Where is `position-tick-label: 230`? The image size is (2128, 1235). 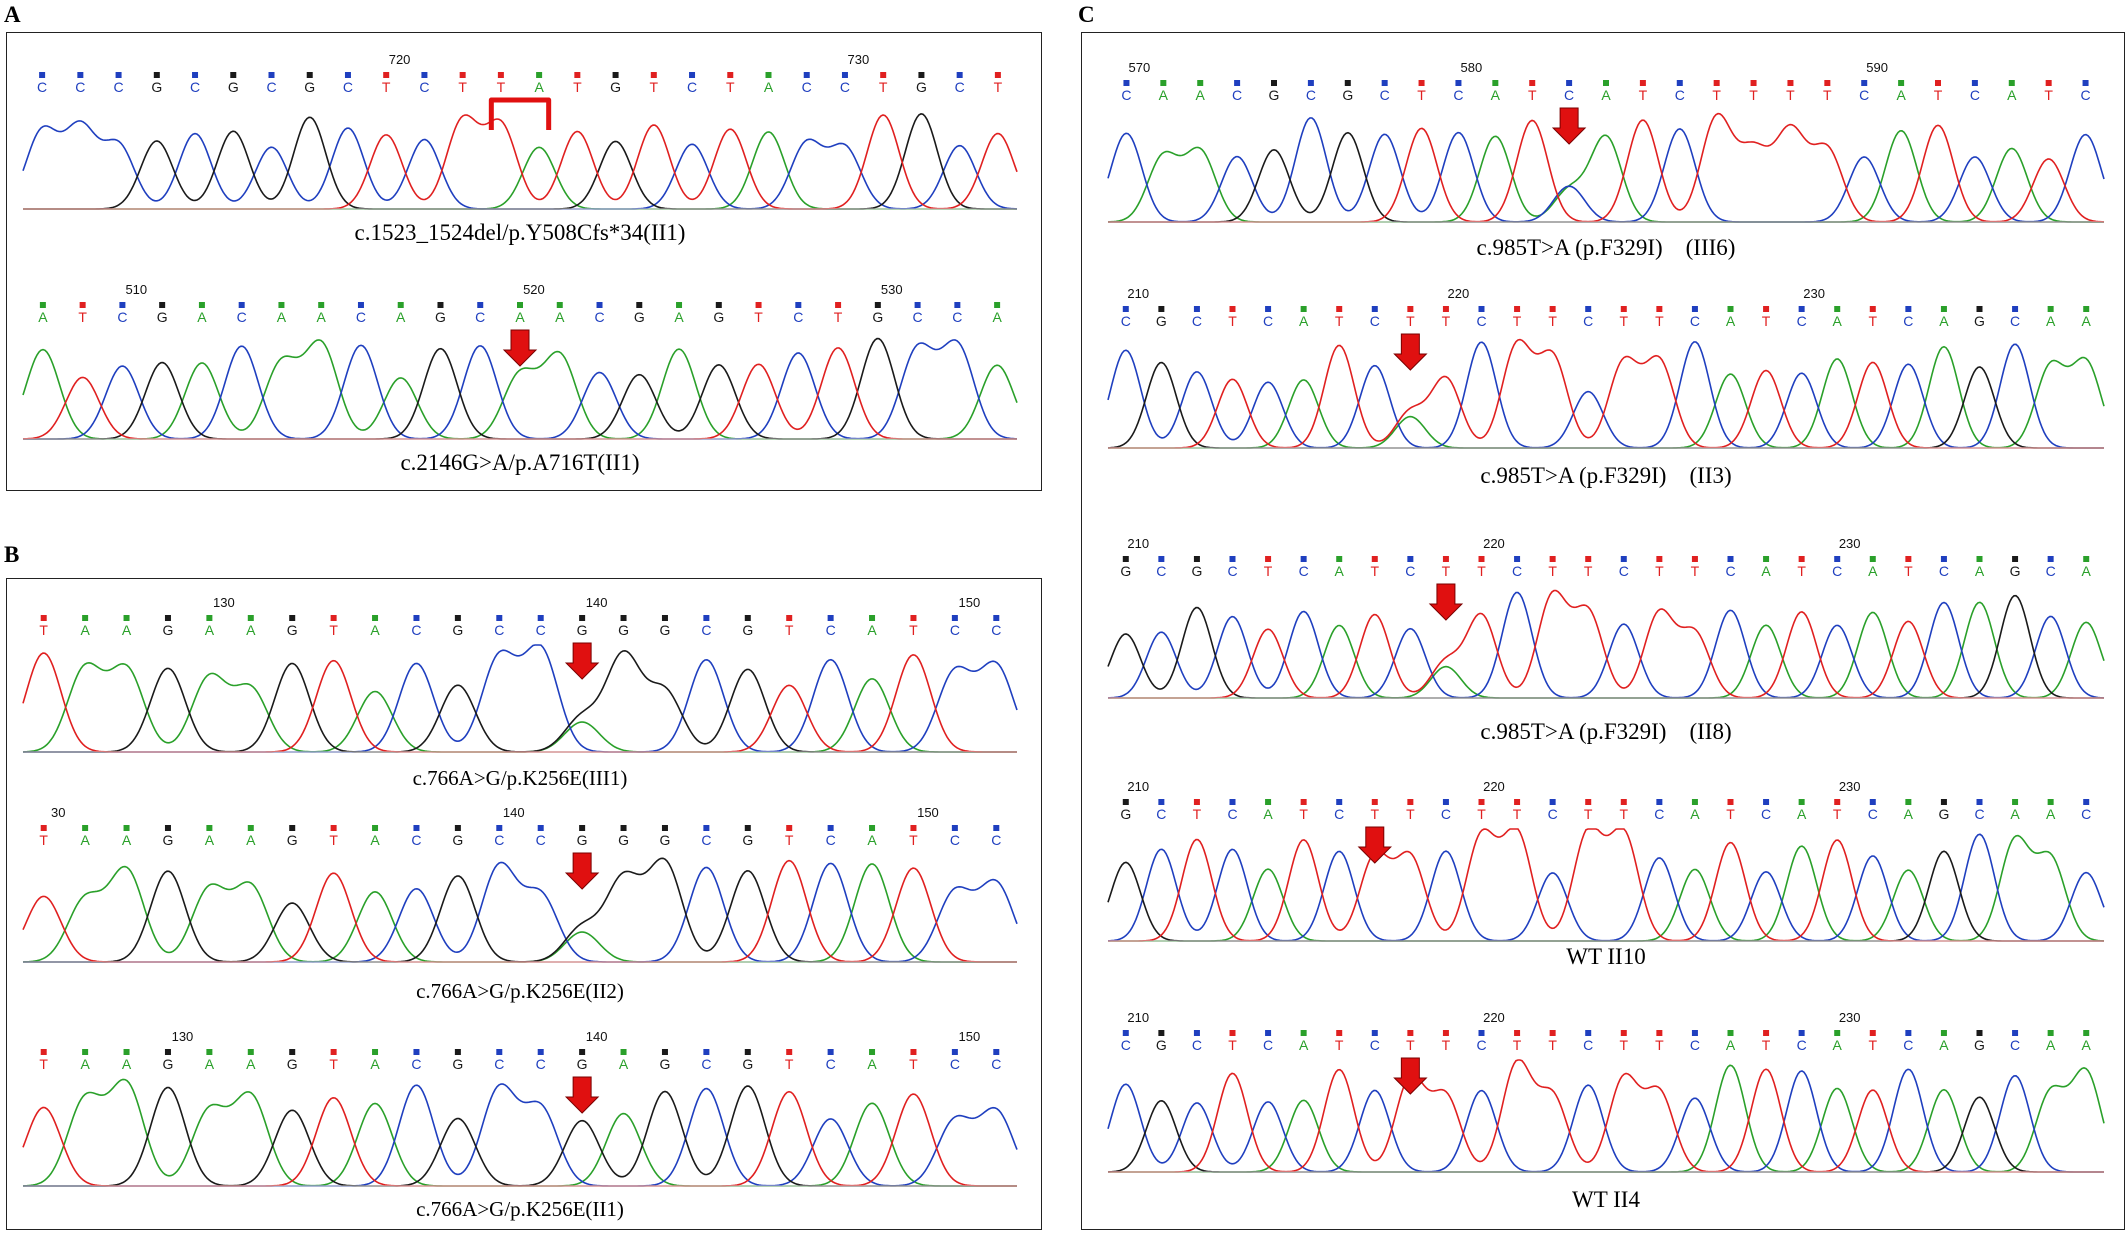
position-tick-label: 230 is located at coordinates (1850, 786).